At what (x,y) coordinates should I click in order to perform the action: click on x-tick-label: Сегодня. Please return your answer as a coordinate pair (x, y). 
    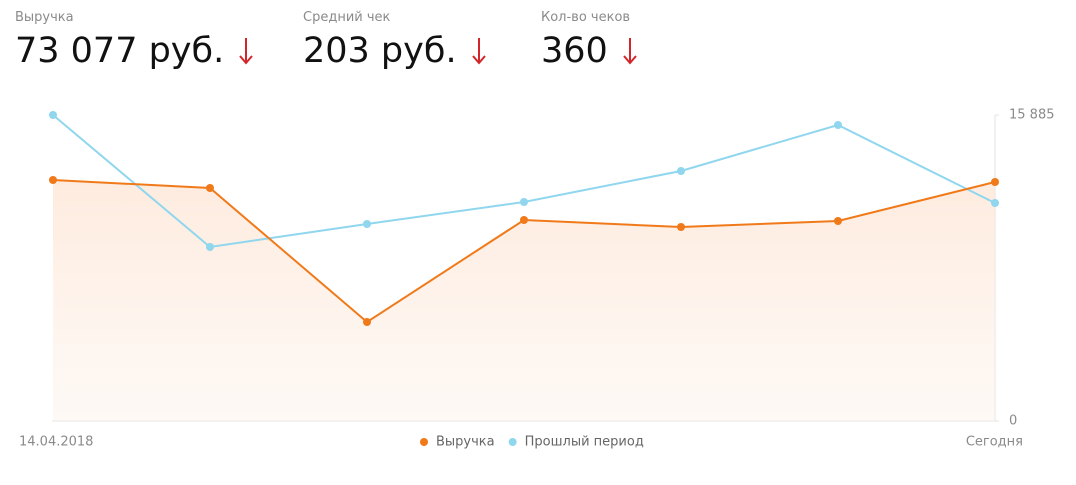
    Looking at the image, I should click on (994, 442).